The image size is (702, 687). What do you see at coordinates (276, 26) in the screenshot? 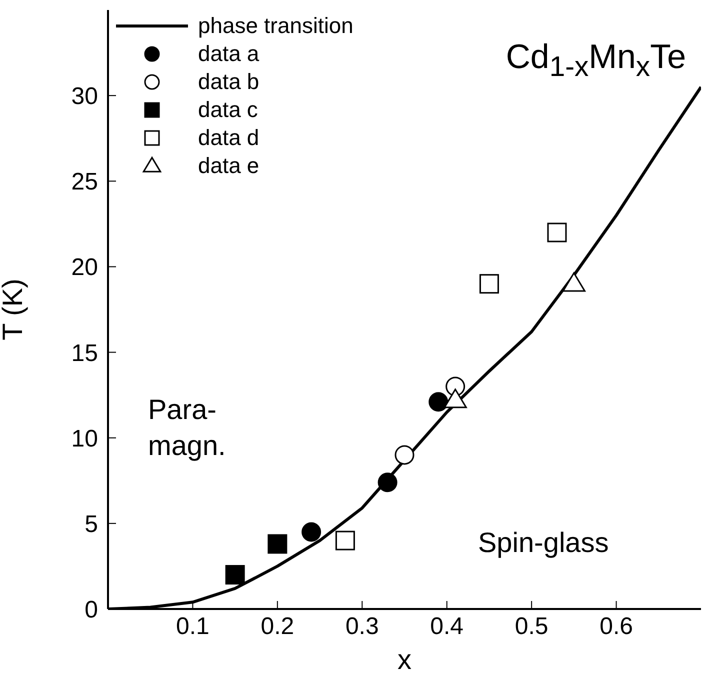
I see `legend-label: phase transition` at bounding box center [276, 26].